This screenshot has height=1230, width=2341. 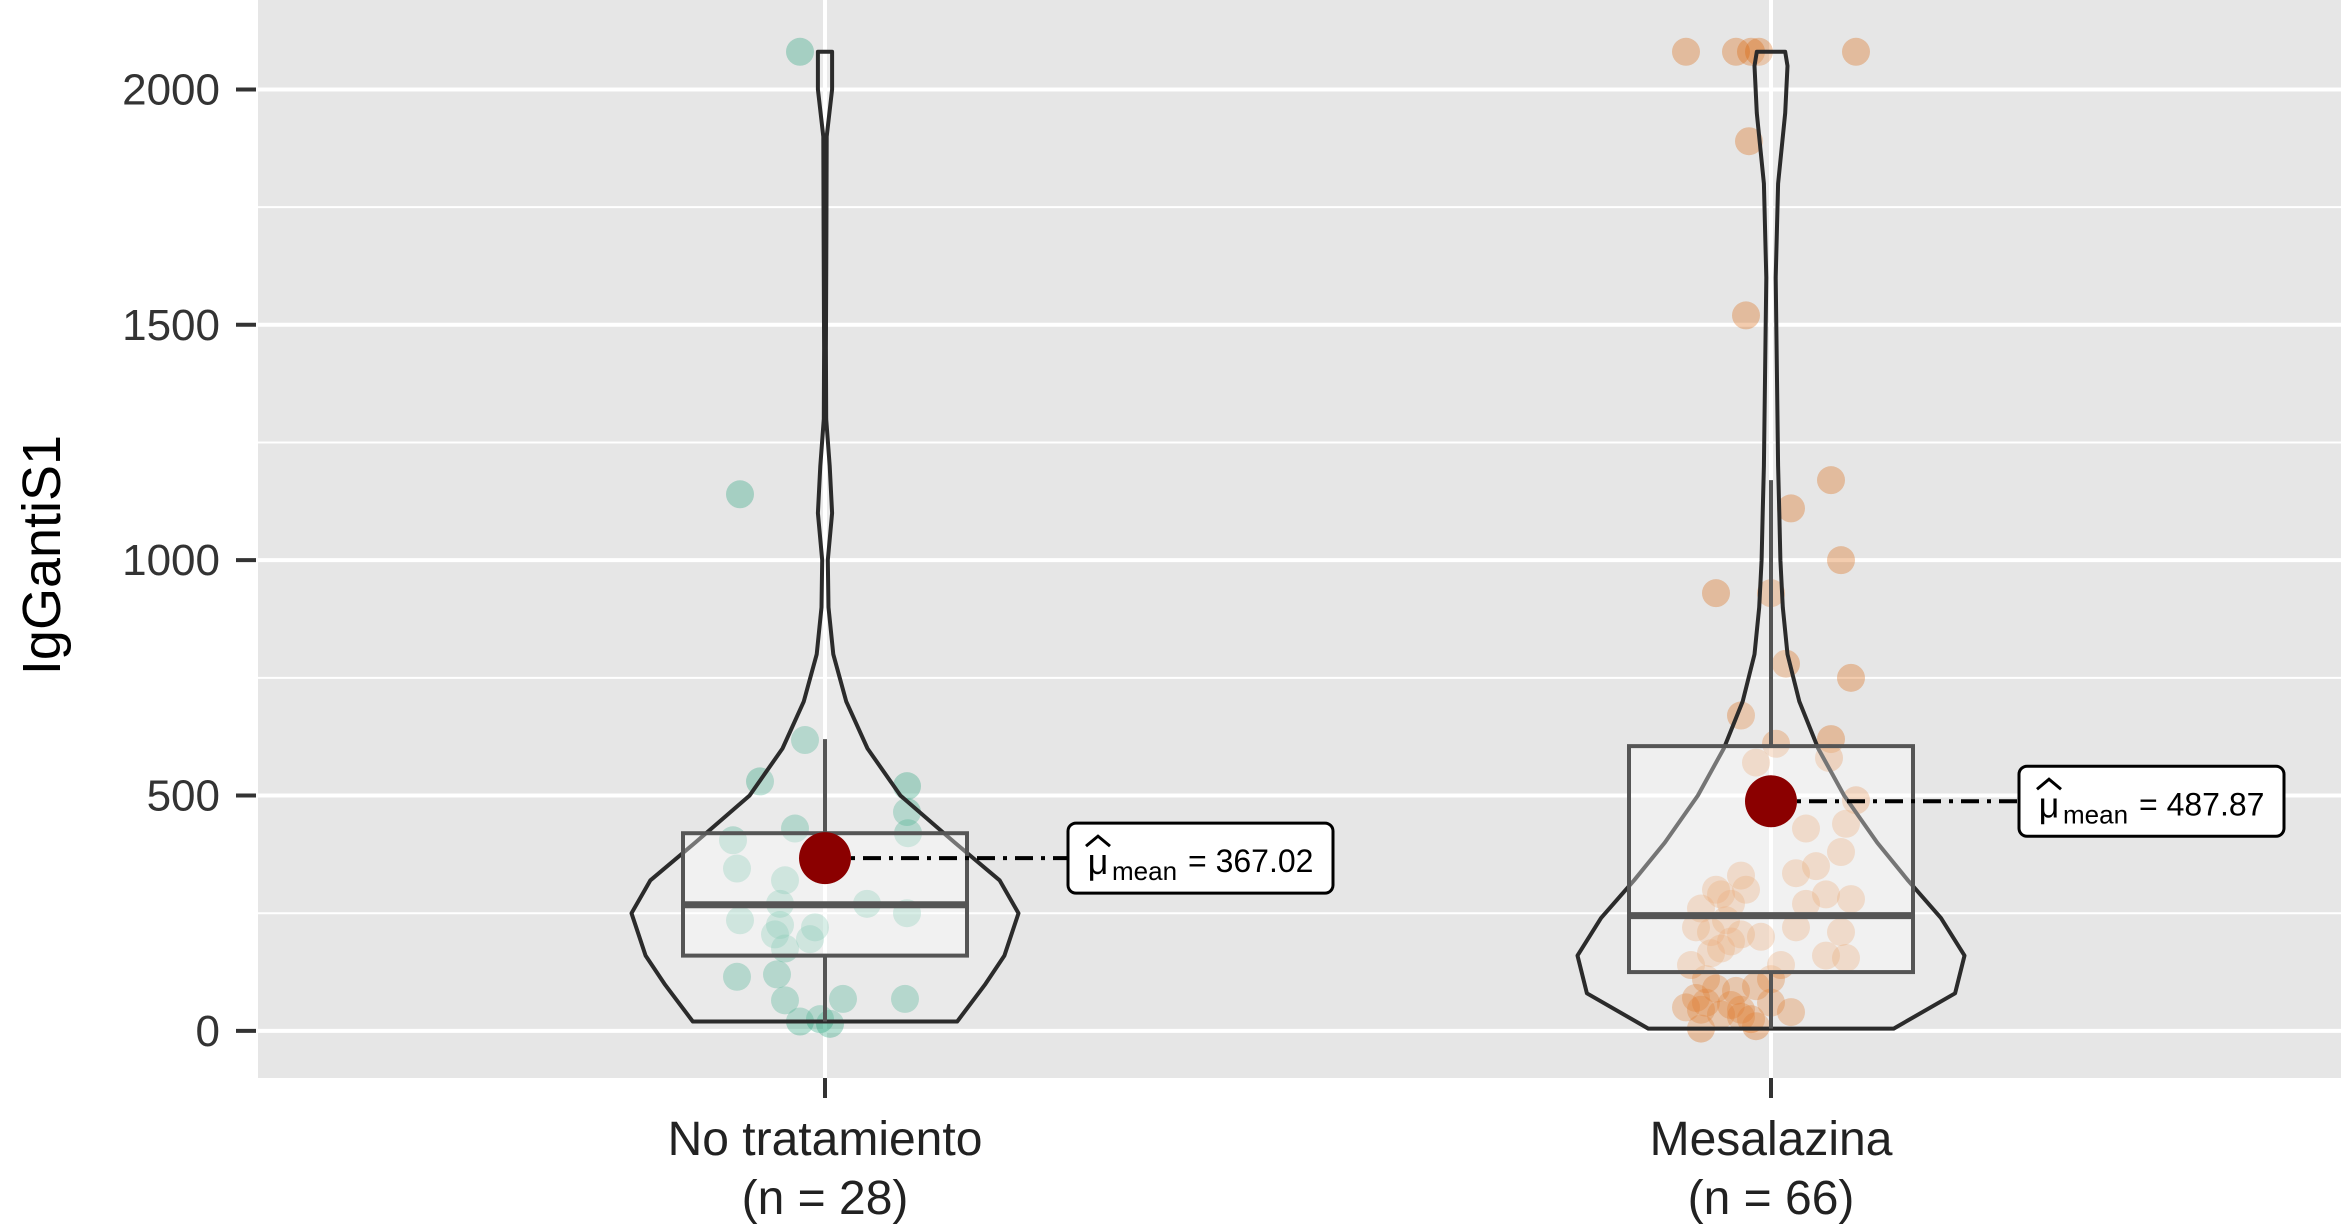 I want to click on y-tick-label: 1500, so click(x=171, y=325).